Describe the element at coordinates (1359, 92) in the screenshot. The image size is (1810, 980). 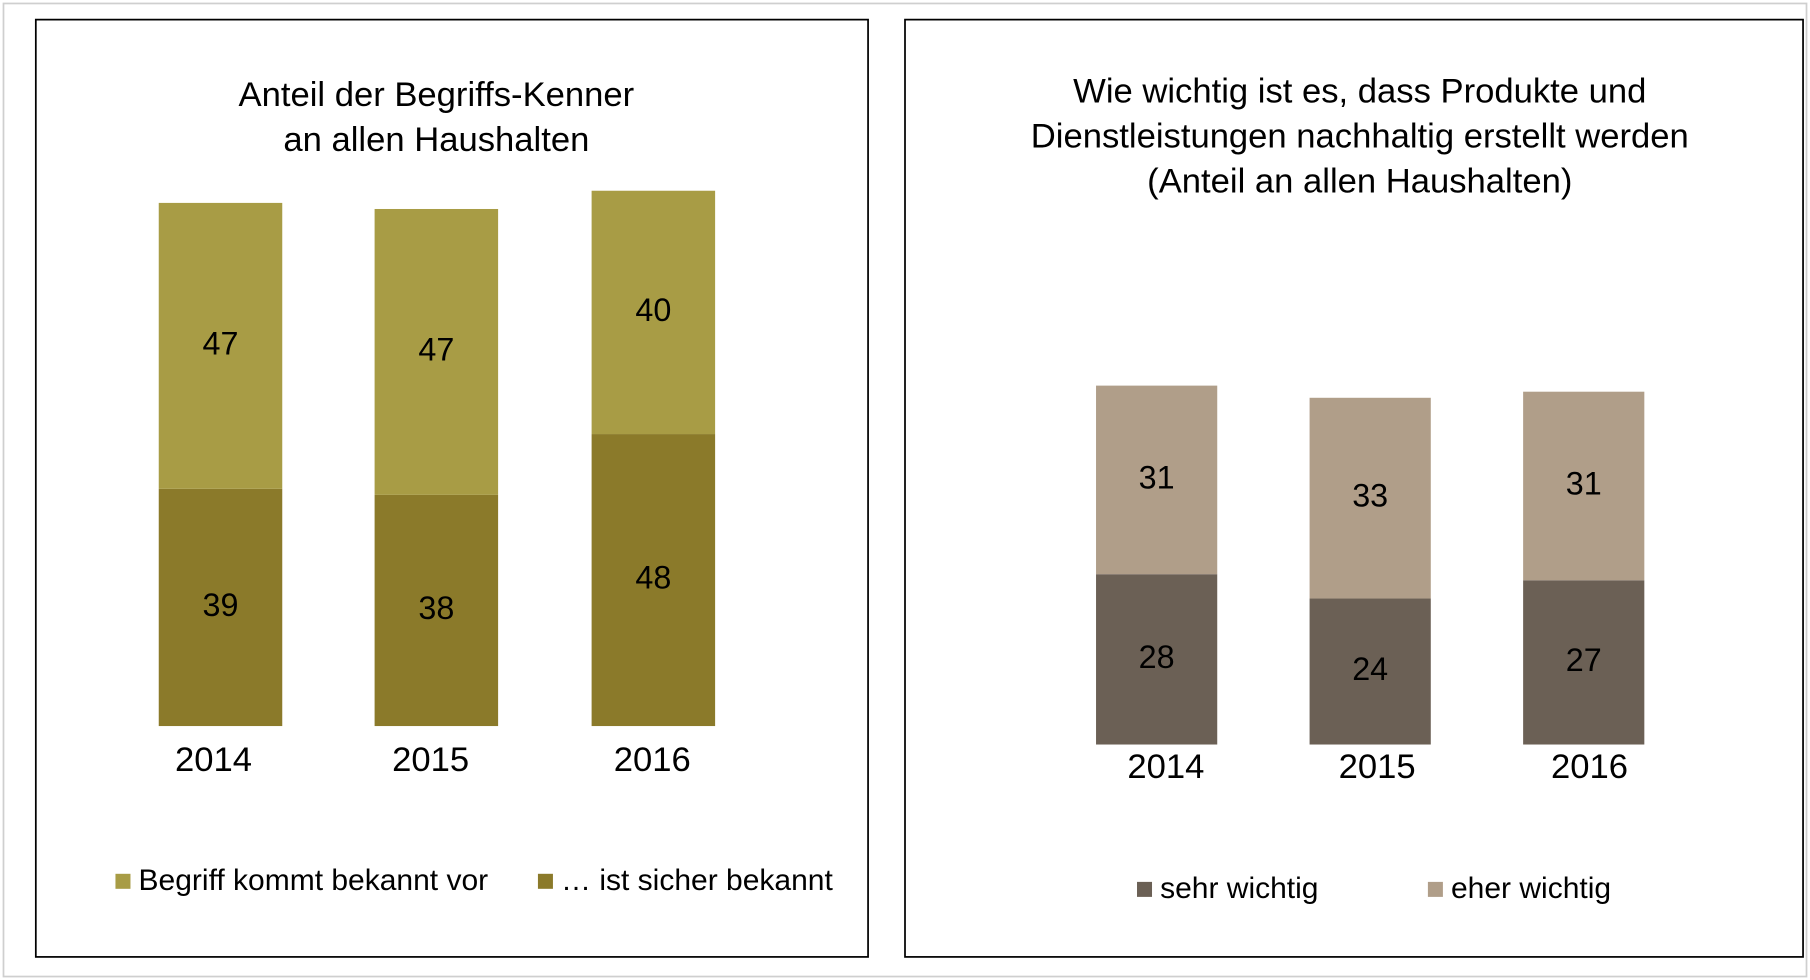
I see `chart-title: Wie wichtig ist es, dass Produkte und` at that location.